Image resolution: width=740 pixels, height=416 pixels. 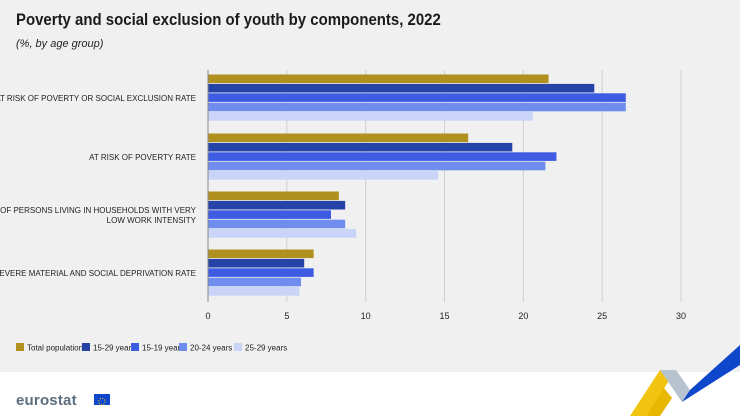 What do you see at coordinates (286, 316) in the screenshot?
I see `x-tick-label: 5` at bounding box center [286, 316].